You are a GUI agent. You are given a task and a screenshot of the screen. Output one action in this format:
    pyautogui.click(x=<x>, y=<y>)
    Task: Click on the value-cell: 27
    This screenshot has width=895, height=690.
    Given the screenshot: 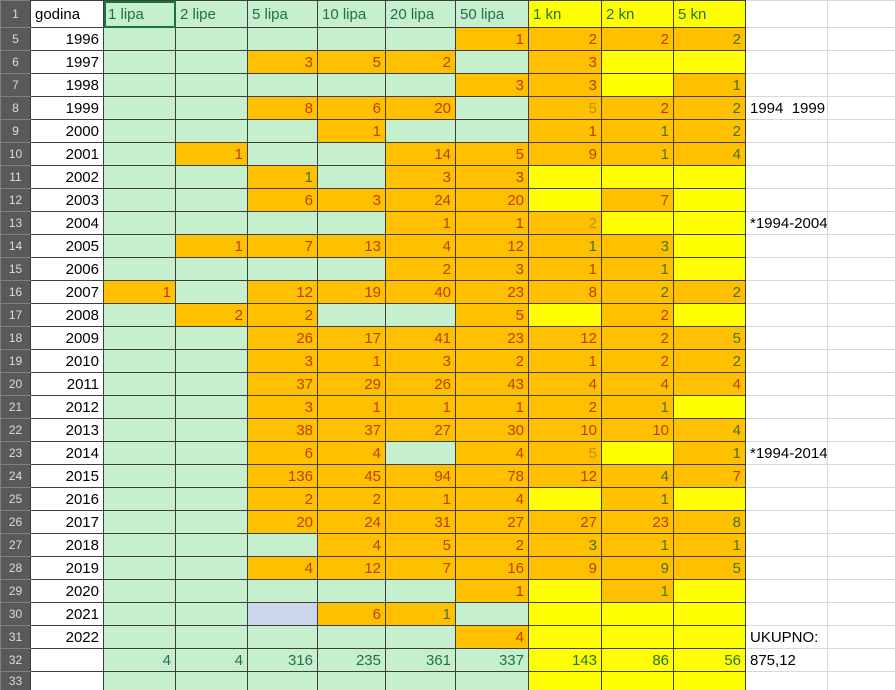 What is the action you would take?
    pyautogui.click(x=492, y=522)
    